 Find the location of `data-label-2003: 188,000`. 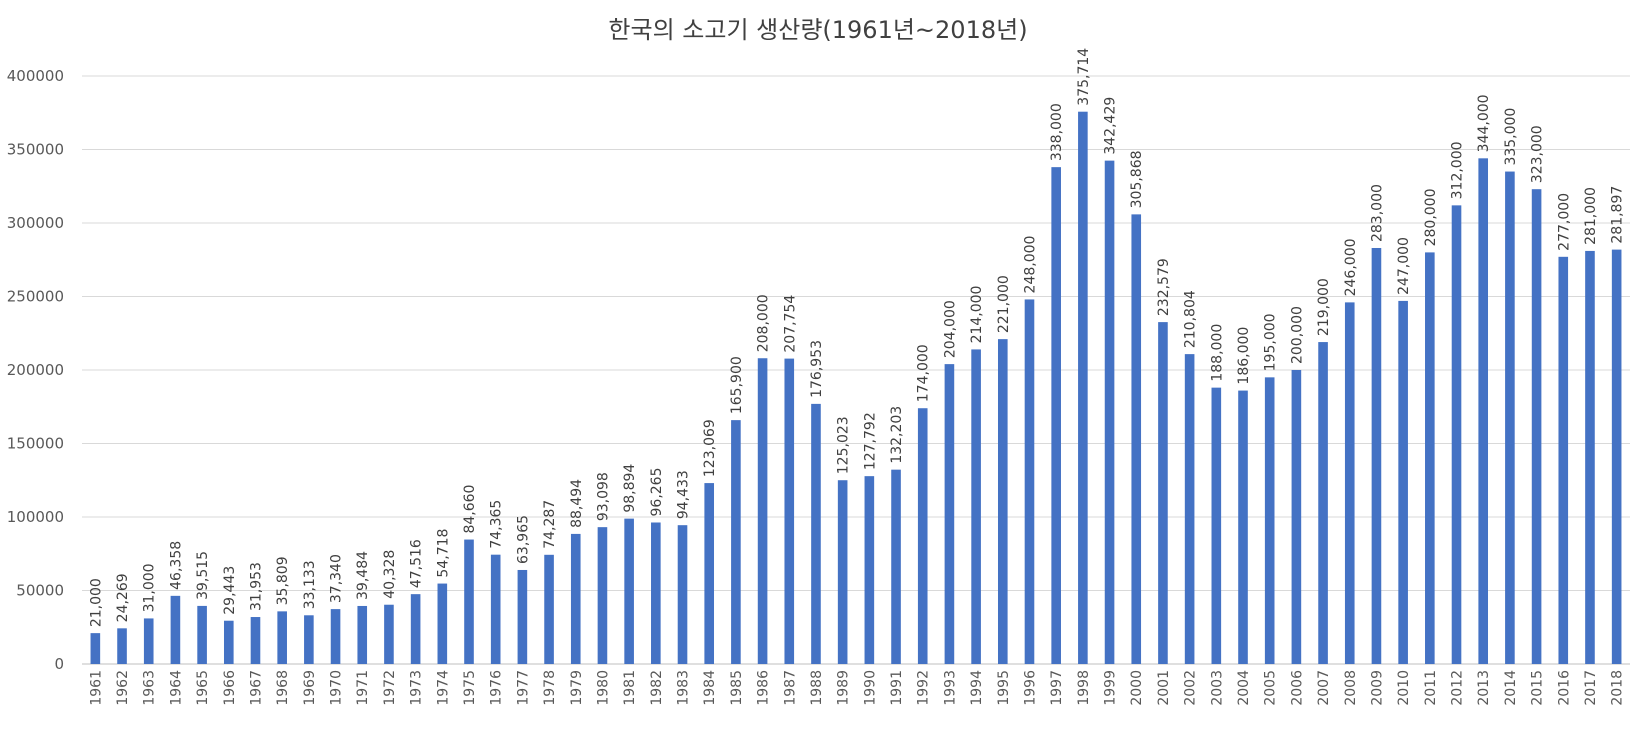

data-label-2003: 188,000 is located at coordinates (1217, 353).